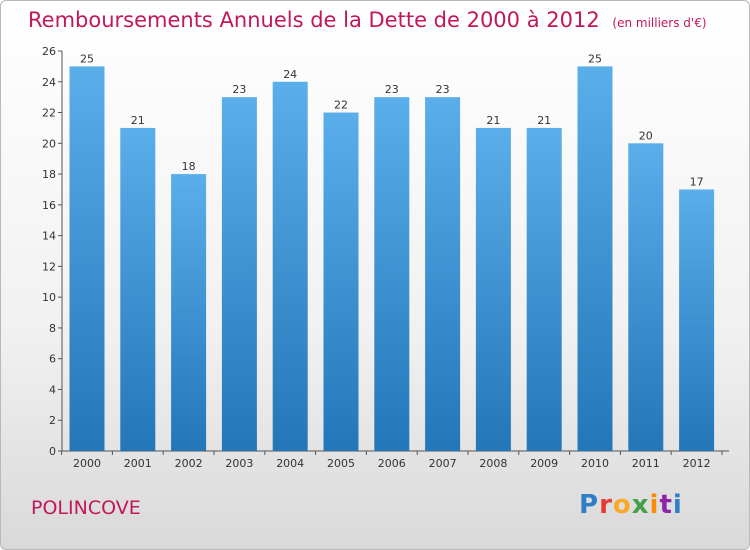 The height and width of the screenshot is (550, 750). I want to click on bar-2009, so click(544, 289).